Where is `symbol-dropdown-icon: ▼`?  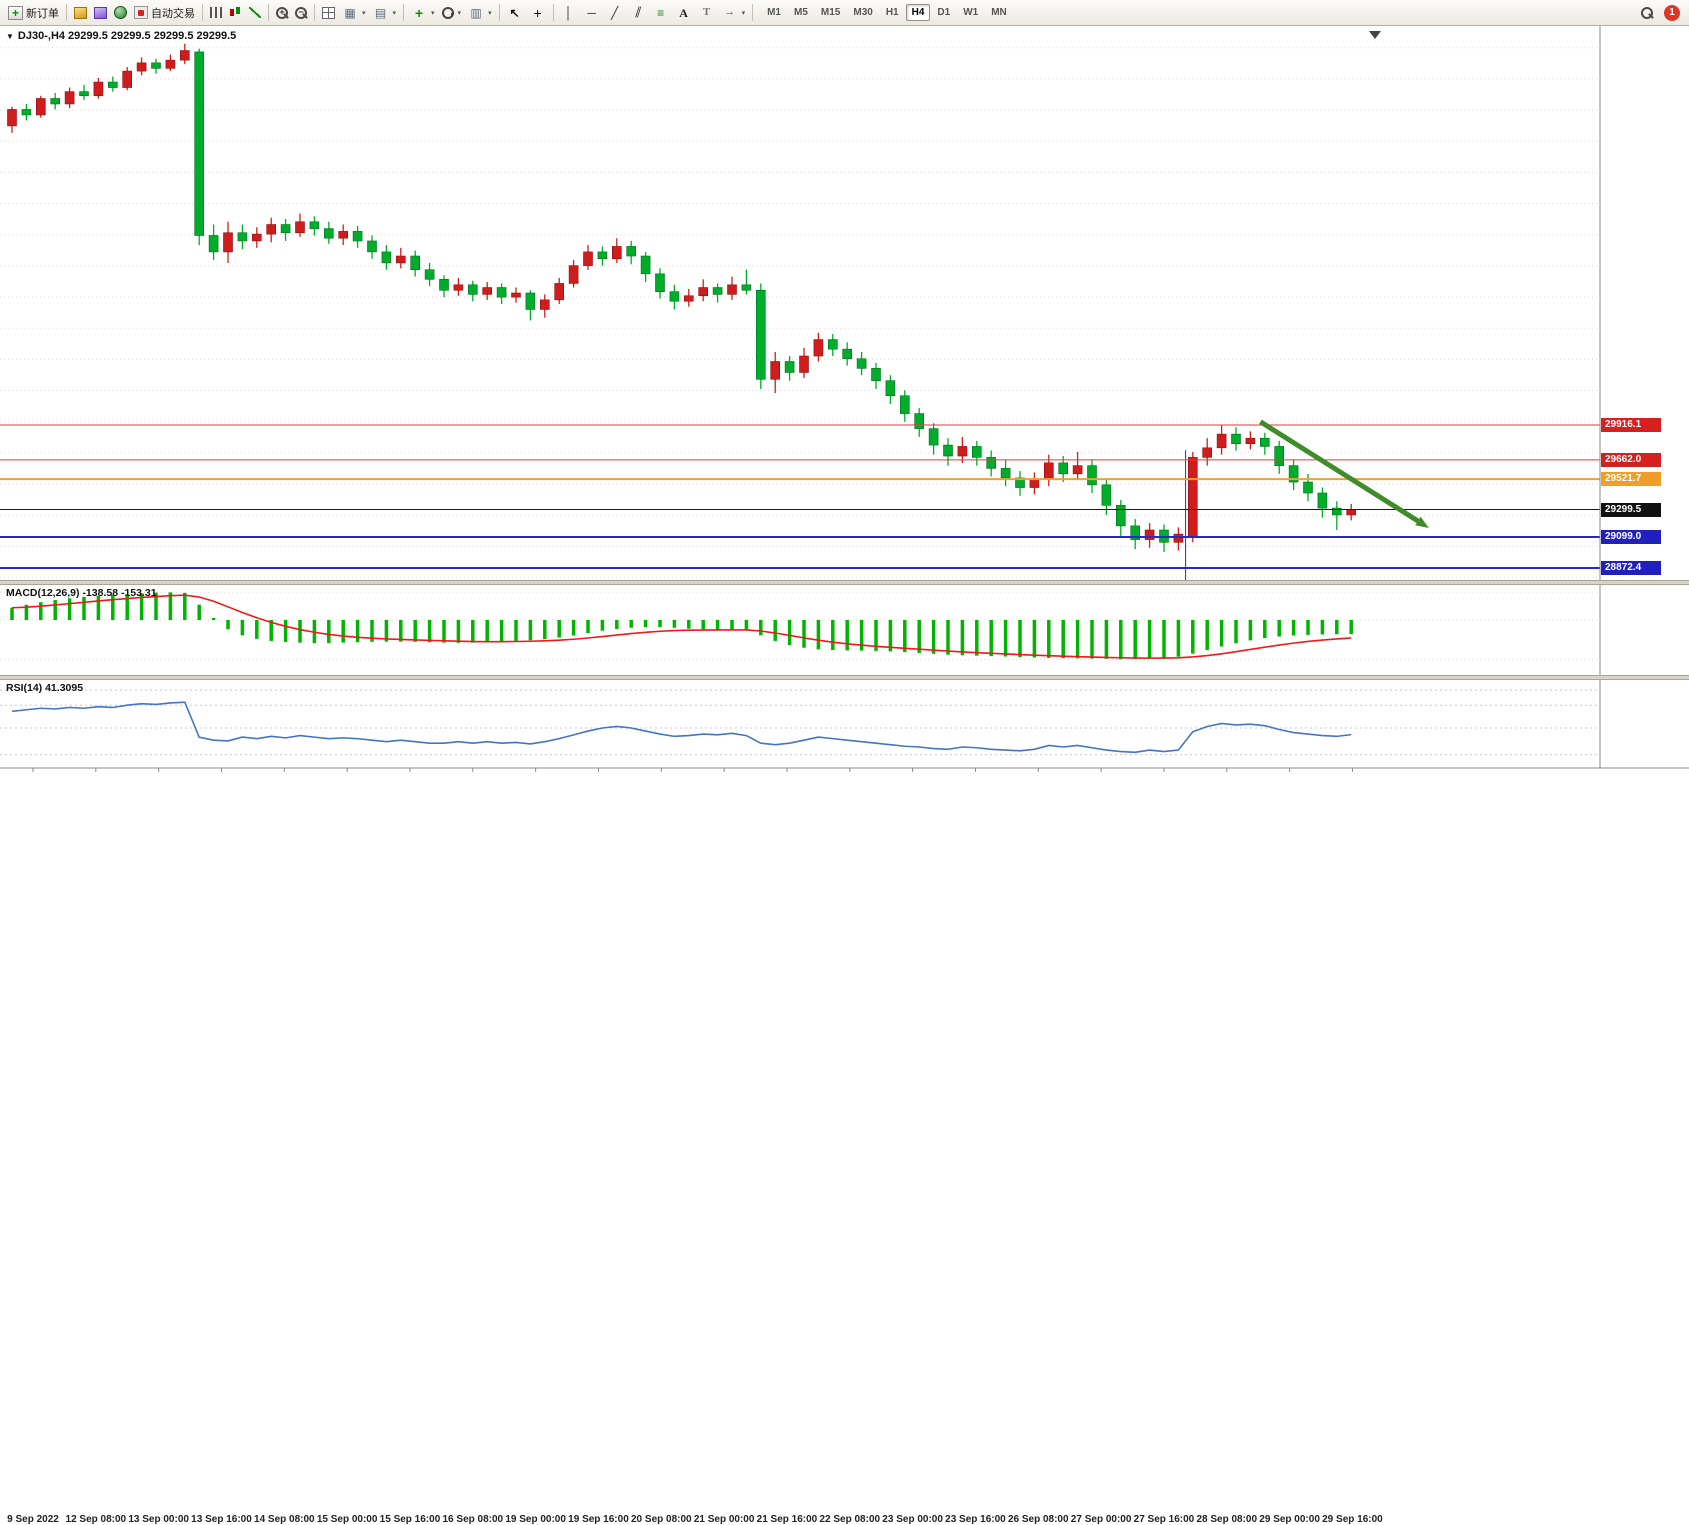
symbol-dropdown-icon: ▼ is located at coordinates (10, 36).